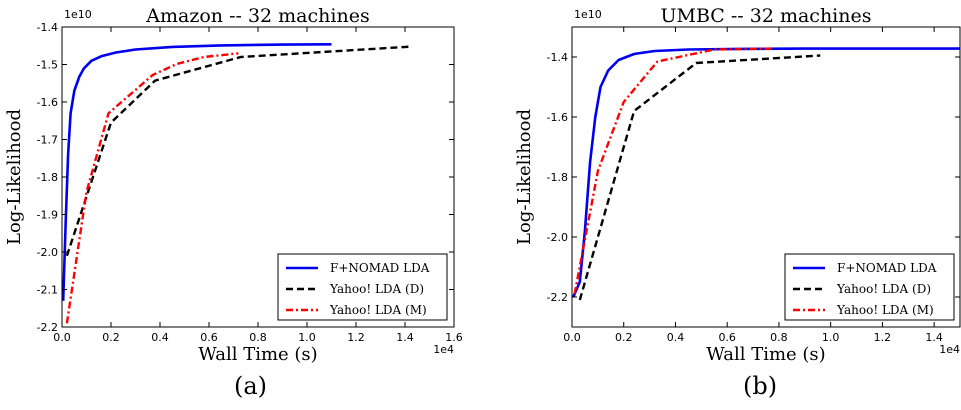 The image size is (961, 410). Describe the element at coordinates (760, 386) in the screenshot. I see `panel-label: (b)` at that location.